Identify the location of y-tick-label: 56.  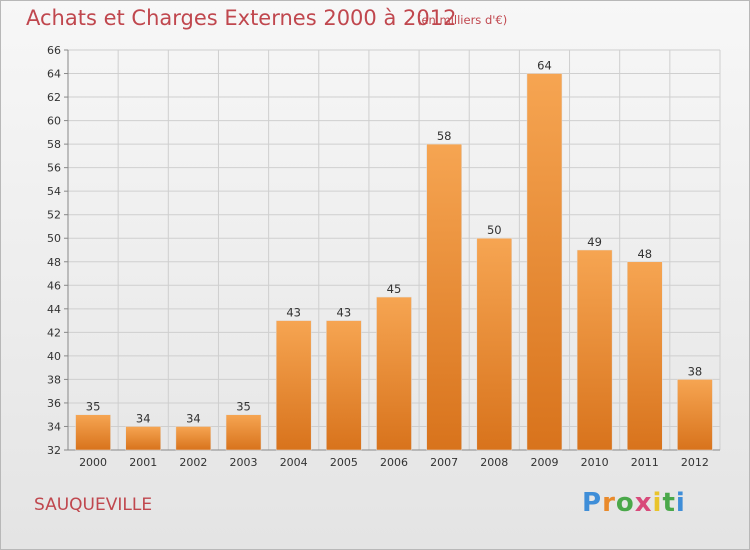
(54, 168).